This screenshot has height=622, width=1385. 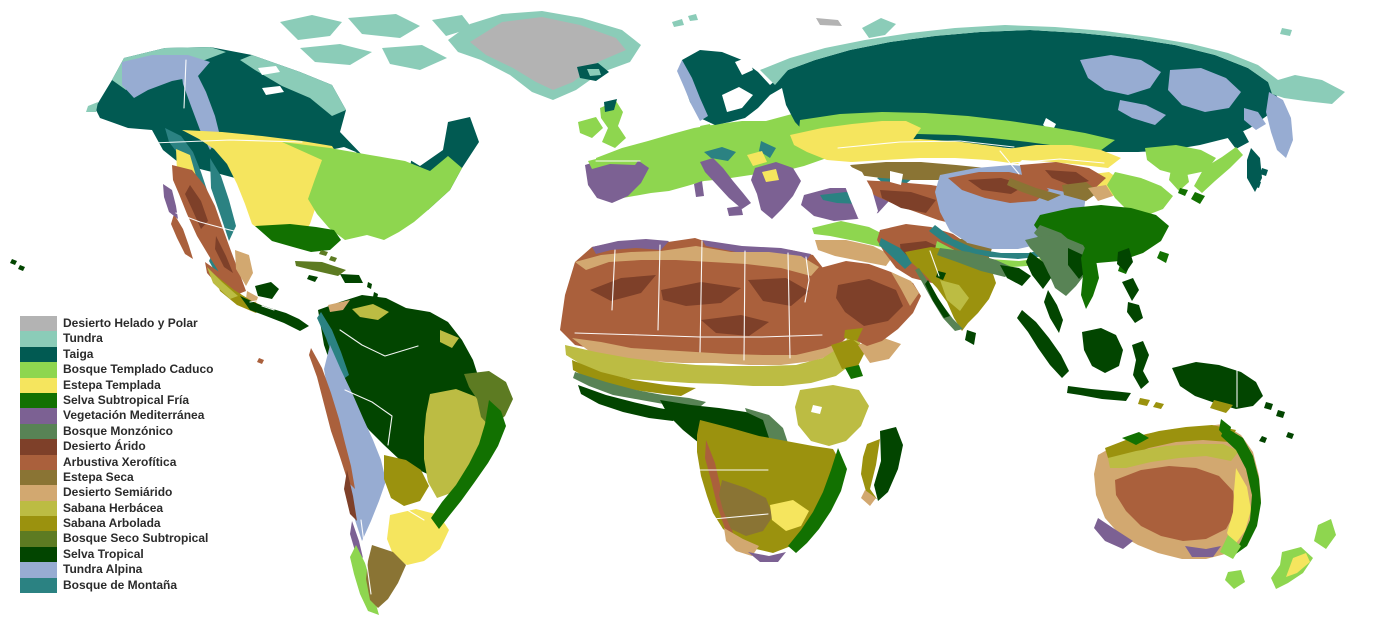 What do you see at coordinates (1100, 193) in the screenshot?
I see `gobi-semiarid` at bounding box center [1100, 193].